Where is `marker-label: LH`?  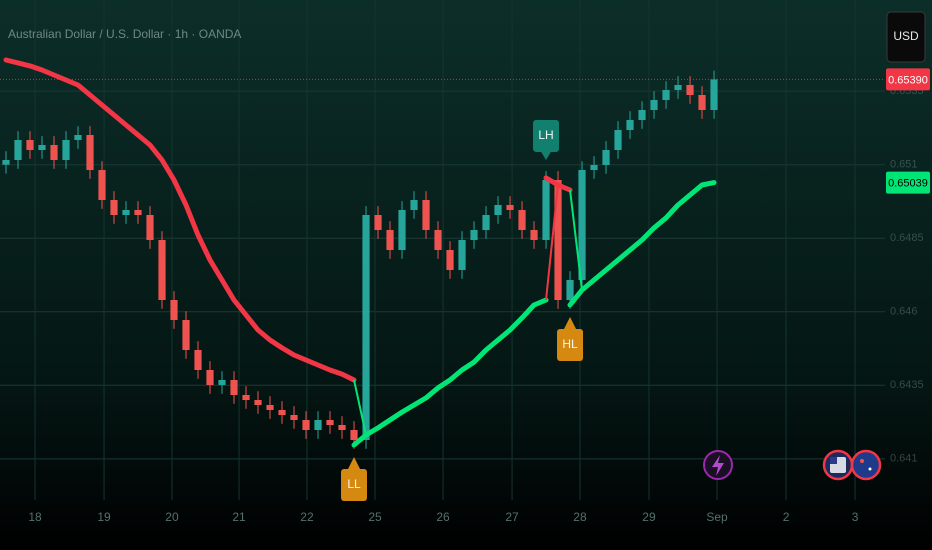
marker-label: LH is located at coordinates (545, 135).